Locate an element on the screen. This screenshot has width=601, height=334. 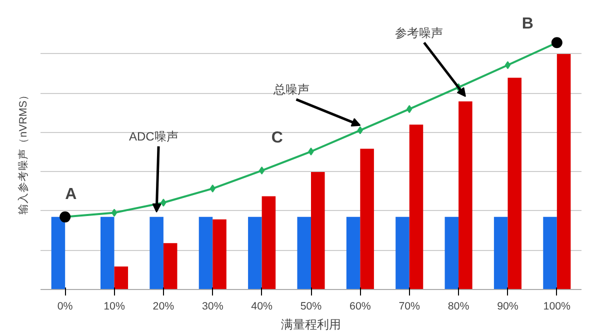
x-tick-label: 30% is located at coordinates (213, 306).